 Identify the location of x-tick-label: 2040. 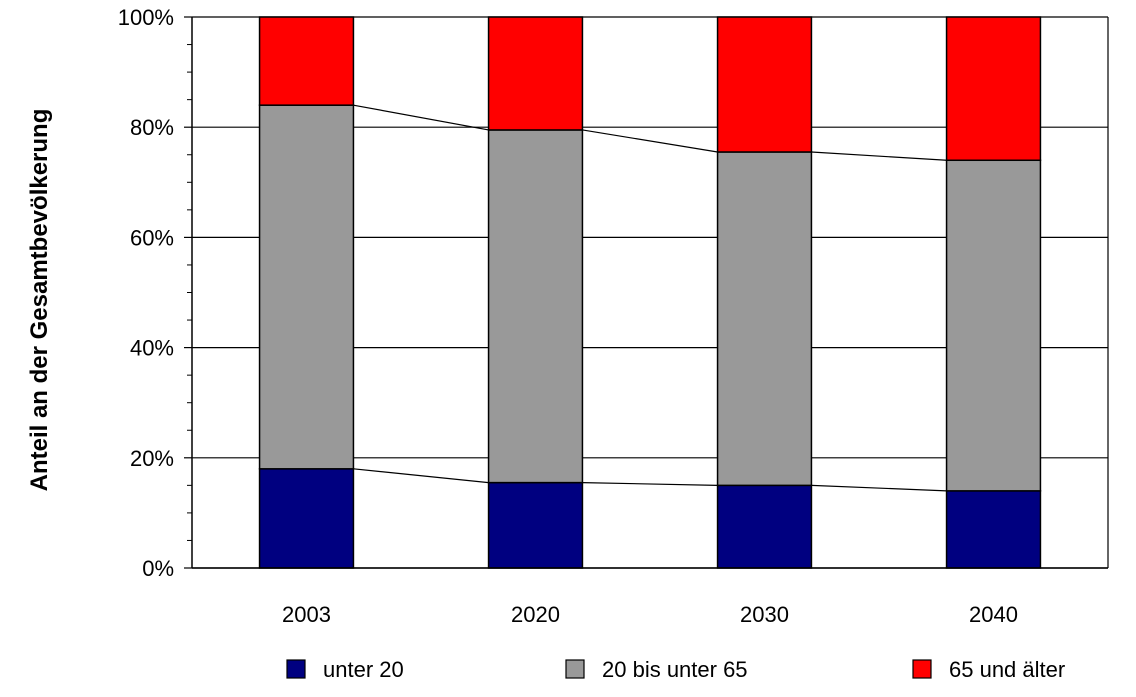
(993, 614).